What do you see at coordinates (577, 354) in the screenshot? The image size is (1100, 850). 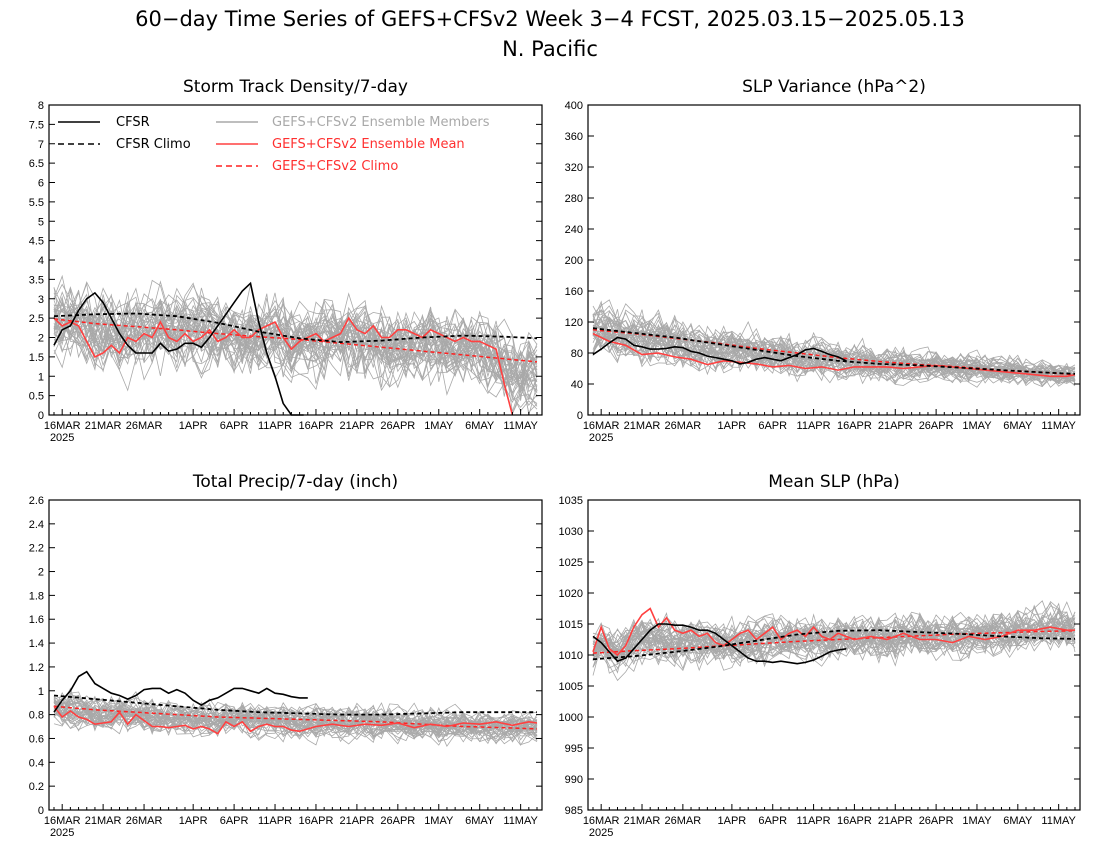 I see `y-tick-label: 80` at bounding box center [577, 354].